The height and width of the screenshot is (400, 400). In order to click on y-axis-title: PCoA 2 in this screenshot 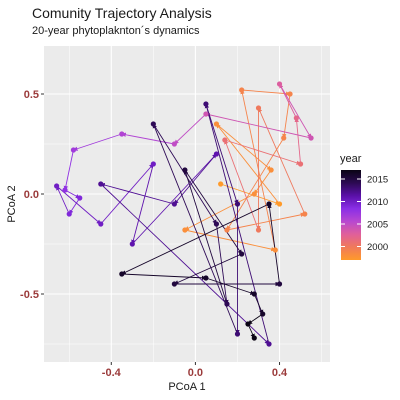, I will do `click(12, 203)`.